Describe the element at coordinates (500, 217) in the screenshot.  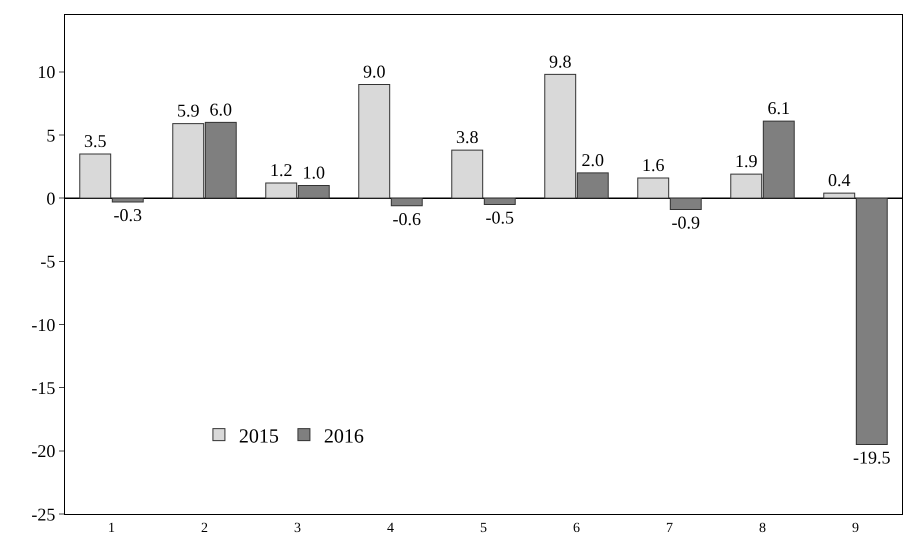
I see `data-label: -0.5` at that location.